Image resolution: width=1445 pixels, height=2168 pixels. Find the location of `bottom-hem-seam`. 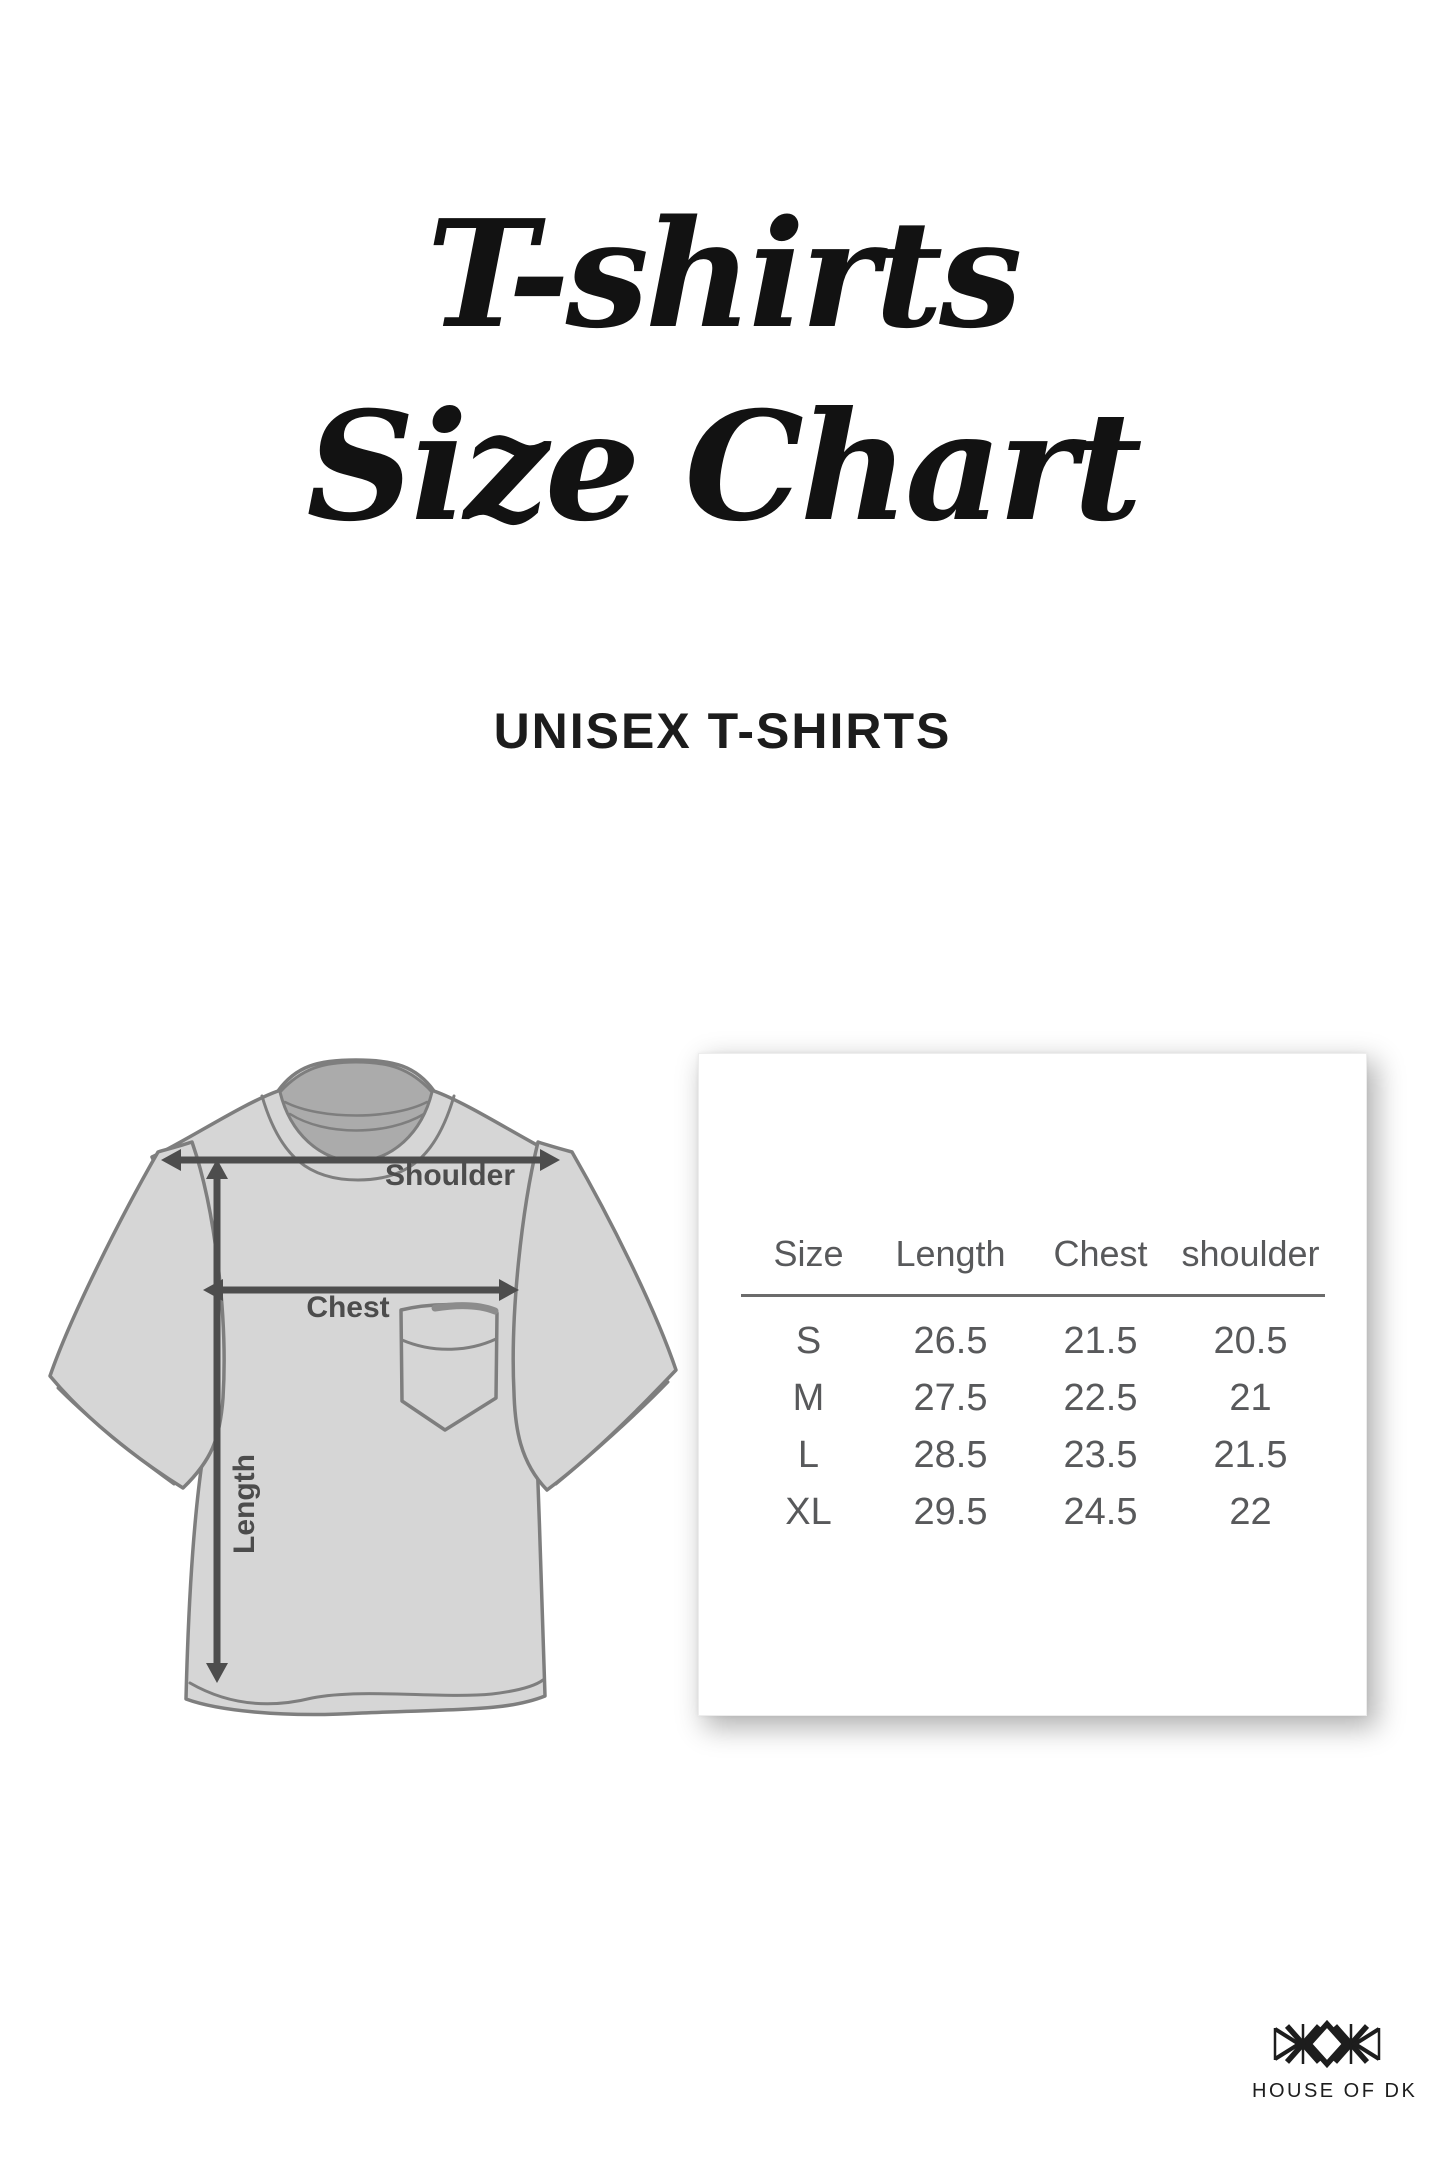

bottom-hem-seam is located at coordinates (366, 1692).